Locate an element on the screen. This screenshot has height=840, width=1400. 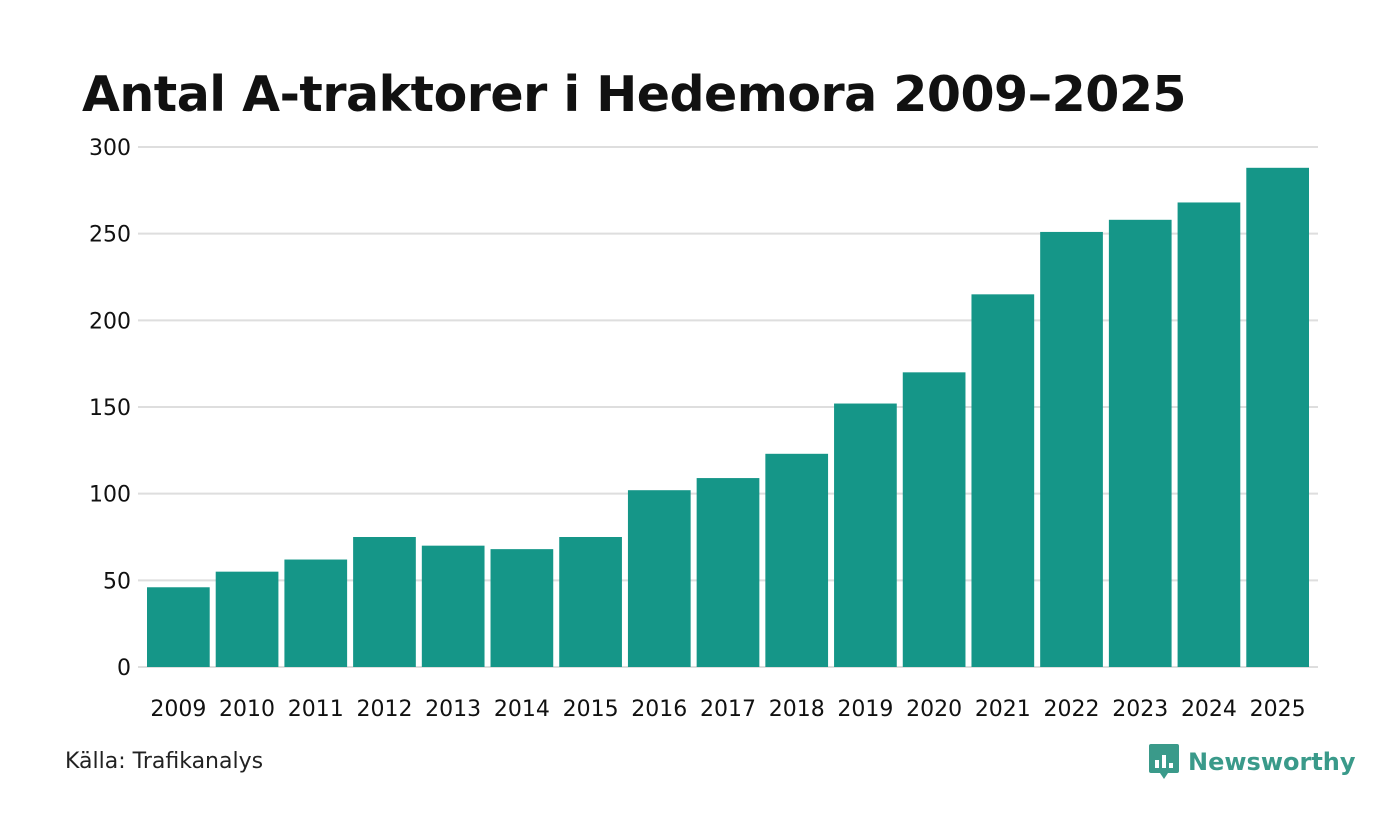
x-tick-label: 2020 is located at coordinates (934, 709).